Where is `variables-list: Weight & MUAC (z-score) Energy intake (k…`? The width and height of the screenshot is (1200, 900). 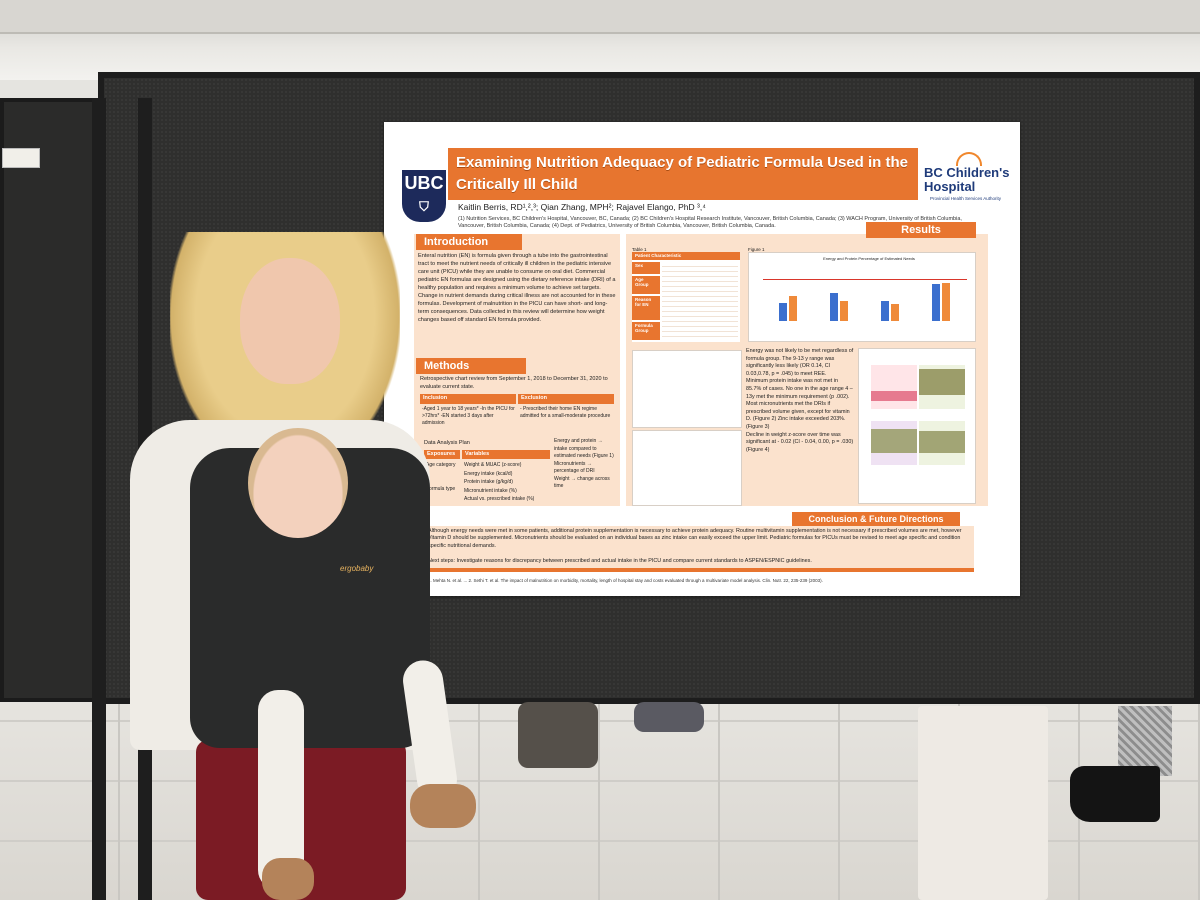 variables-list: Weight & MUAC (z-score) Energy intake (k… is located at coordinates (499, 482).